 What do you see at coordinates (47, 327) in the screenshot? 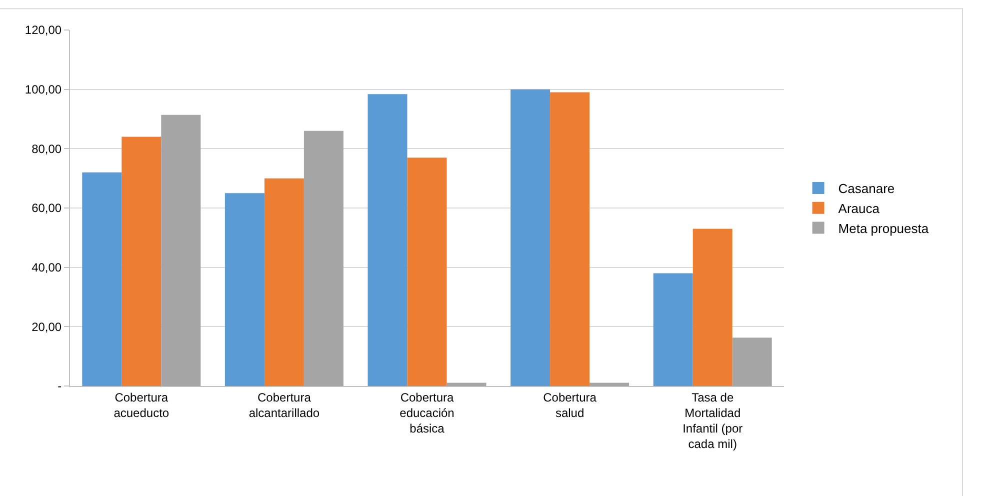
I see `y-tick-label: 20,00` at bounding box center [47, 327].